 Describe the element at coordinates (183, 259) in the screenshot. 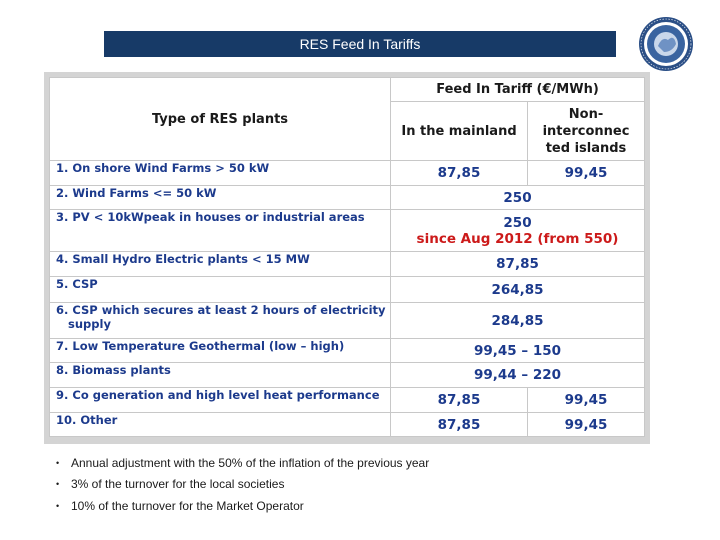

I see `plant-label: 4. Small Hydro Electric plants < 15 MW` at that location.